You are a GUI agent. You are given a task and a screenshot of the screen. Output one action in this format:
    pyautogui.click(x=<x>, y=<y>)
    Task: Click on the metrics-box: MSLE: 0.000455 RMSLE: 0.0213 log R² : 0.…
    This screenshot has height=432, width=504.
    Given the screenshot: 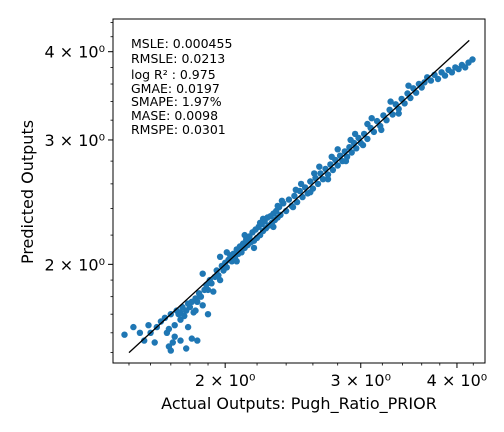 What is the action you would take?
    pyautogui.click(x=181, y=86)
    